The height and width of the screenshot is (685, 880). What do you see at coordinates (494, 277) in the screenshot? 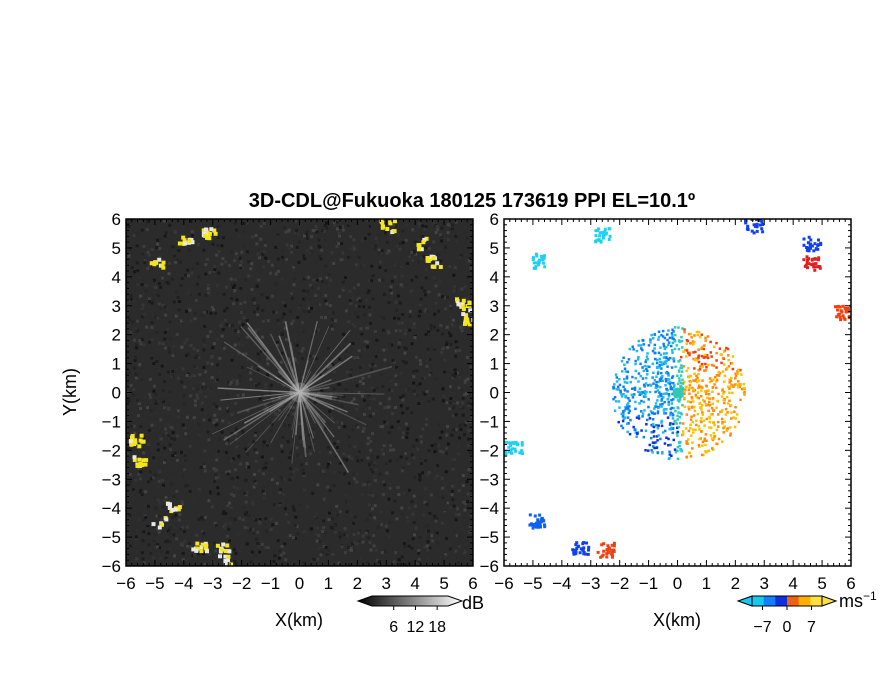
I see `velocity-y-tick-label: 4` at bounding box center [494, 277].